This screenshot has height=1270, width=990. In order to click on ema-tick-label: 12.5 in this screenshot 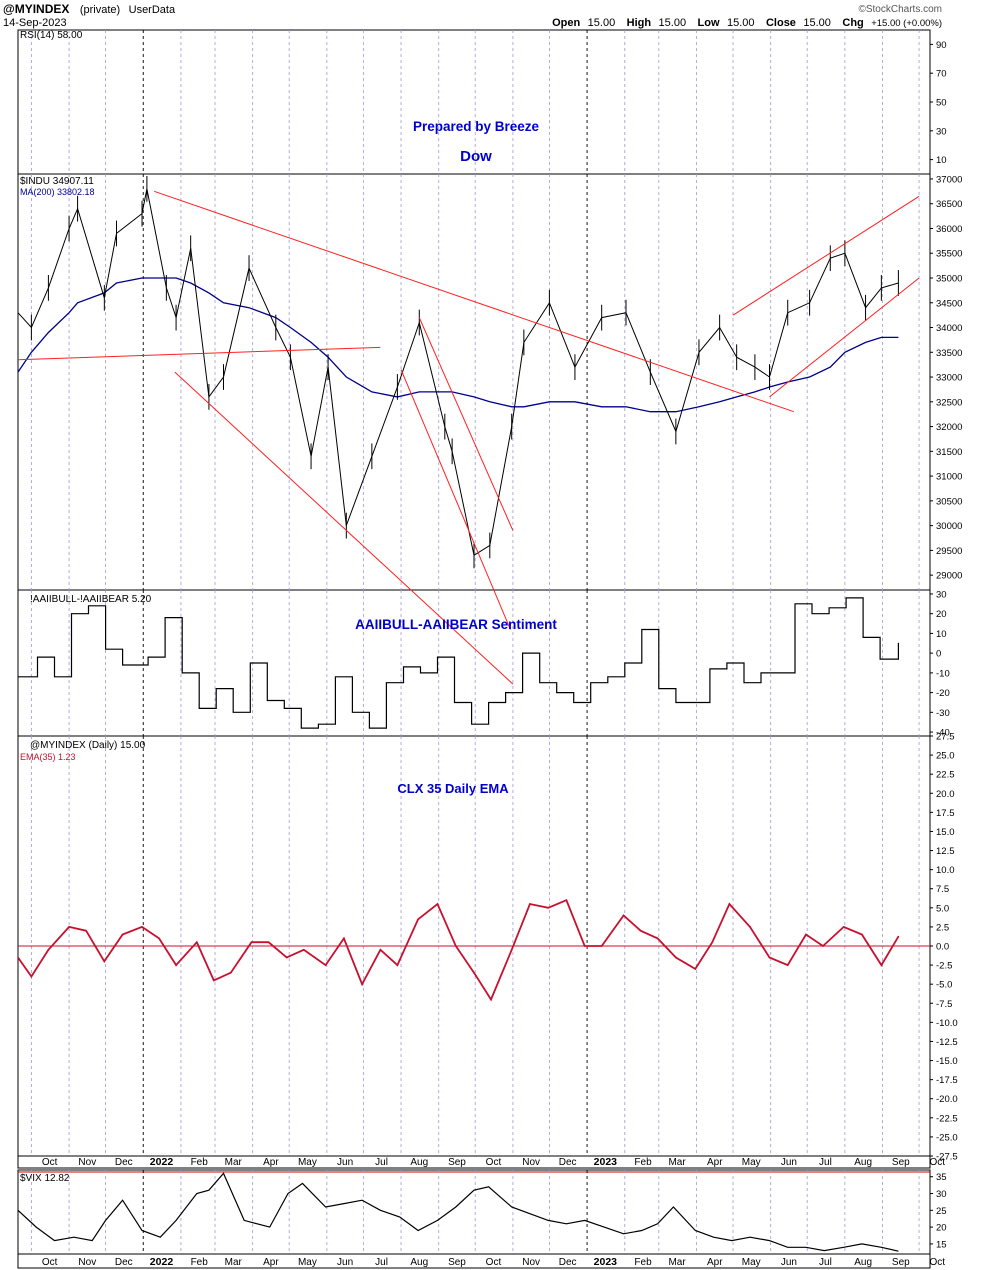, I will do `click(945, 851)`.